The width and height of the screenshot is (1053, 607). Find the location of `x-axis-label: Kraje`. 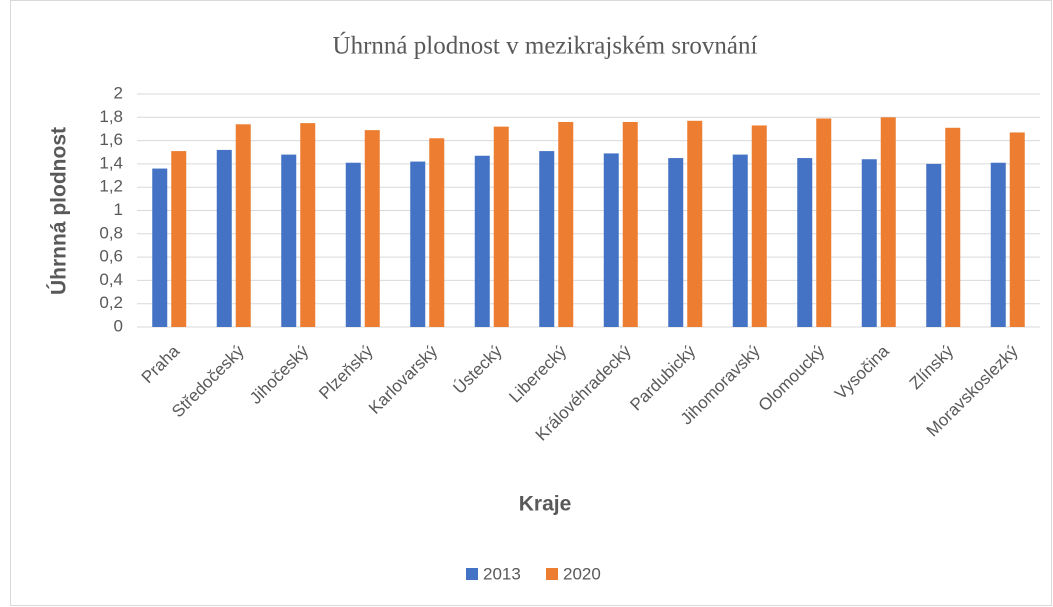

x-axis-label: Kraje is located at coordinates (545, 504).